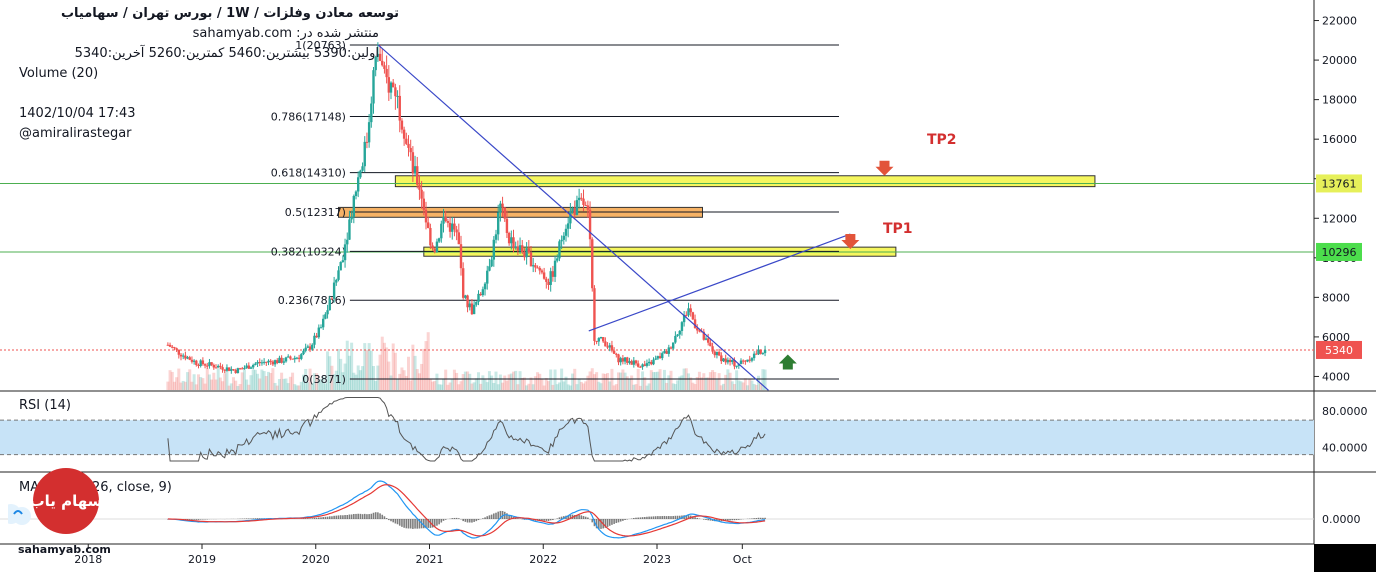 This screenshot has width=1376, height=572. What do you see at coordinates (942, 140) in the screenshot?
I see `tp2-label: TP2` at bounding box center [942, 140].